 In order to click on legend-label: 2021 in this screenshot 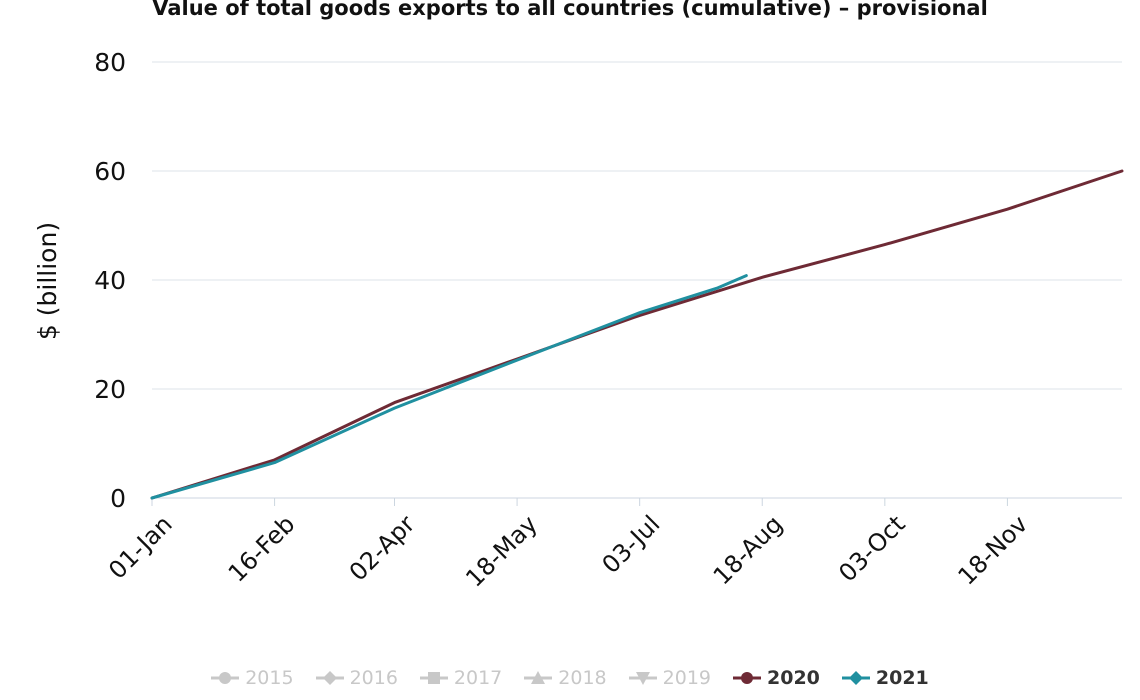, I will do `click(902, 678)`.